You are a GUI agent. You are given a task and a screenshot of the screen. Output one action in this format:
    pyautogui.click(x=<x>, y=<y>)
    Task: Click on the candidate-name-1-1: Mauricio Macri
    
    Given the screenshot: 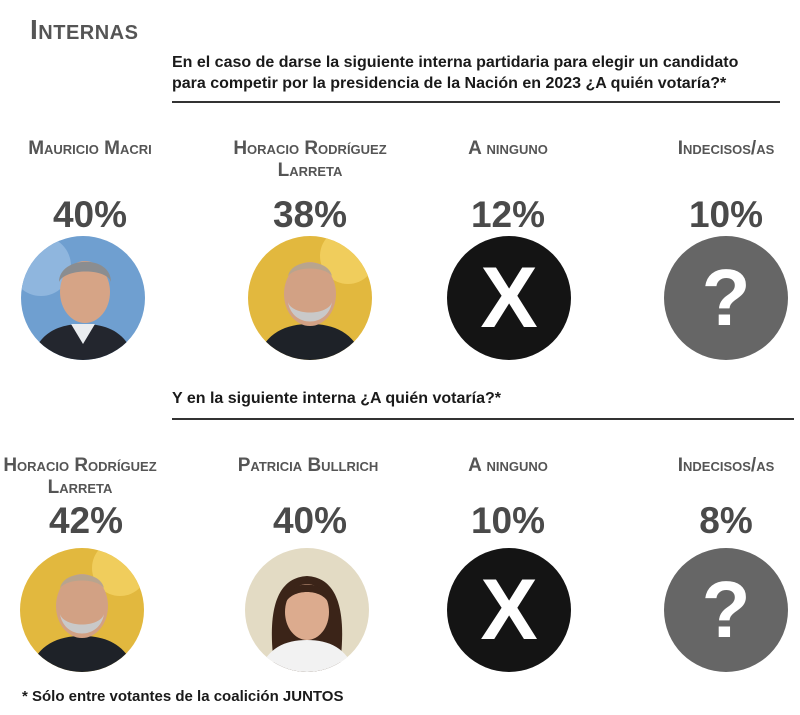 What is the action you would take?
    pyautogui.click(x=90, y=148)
    